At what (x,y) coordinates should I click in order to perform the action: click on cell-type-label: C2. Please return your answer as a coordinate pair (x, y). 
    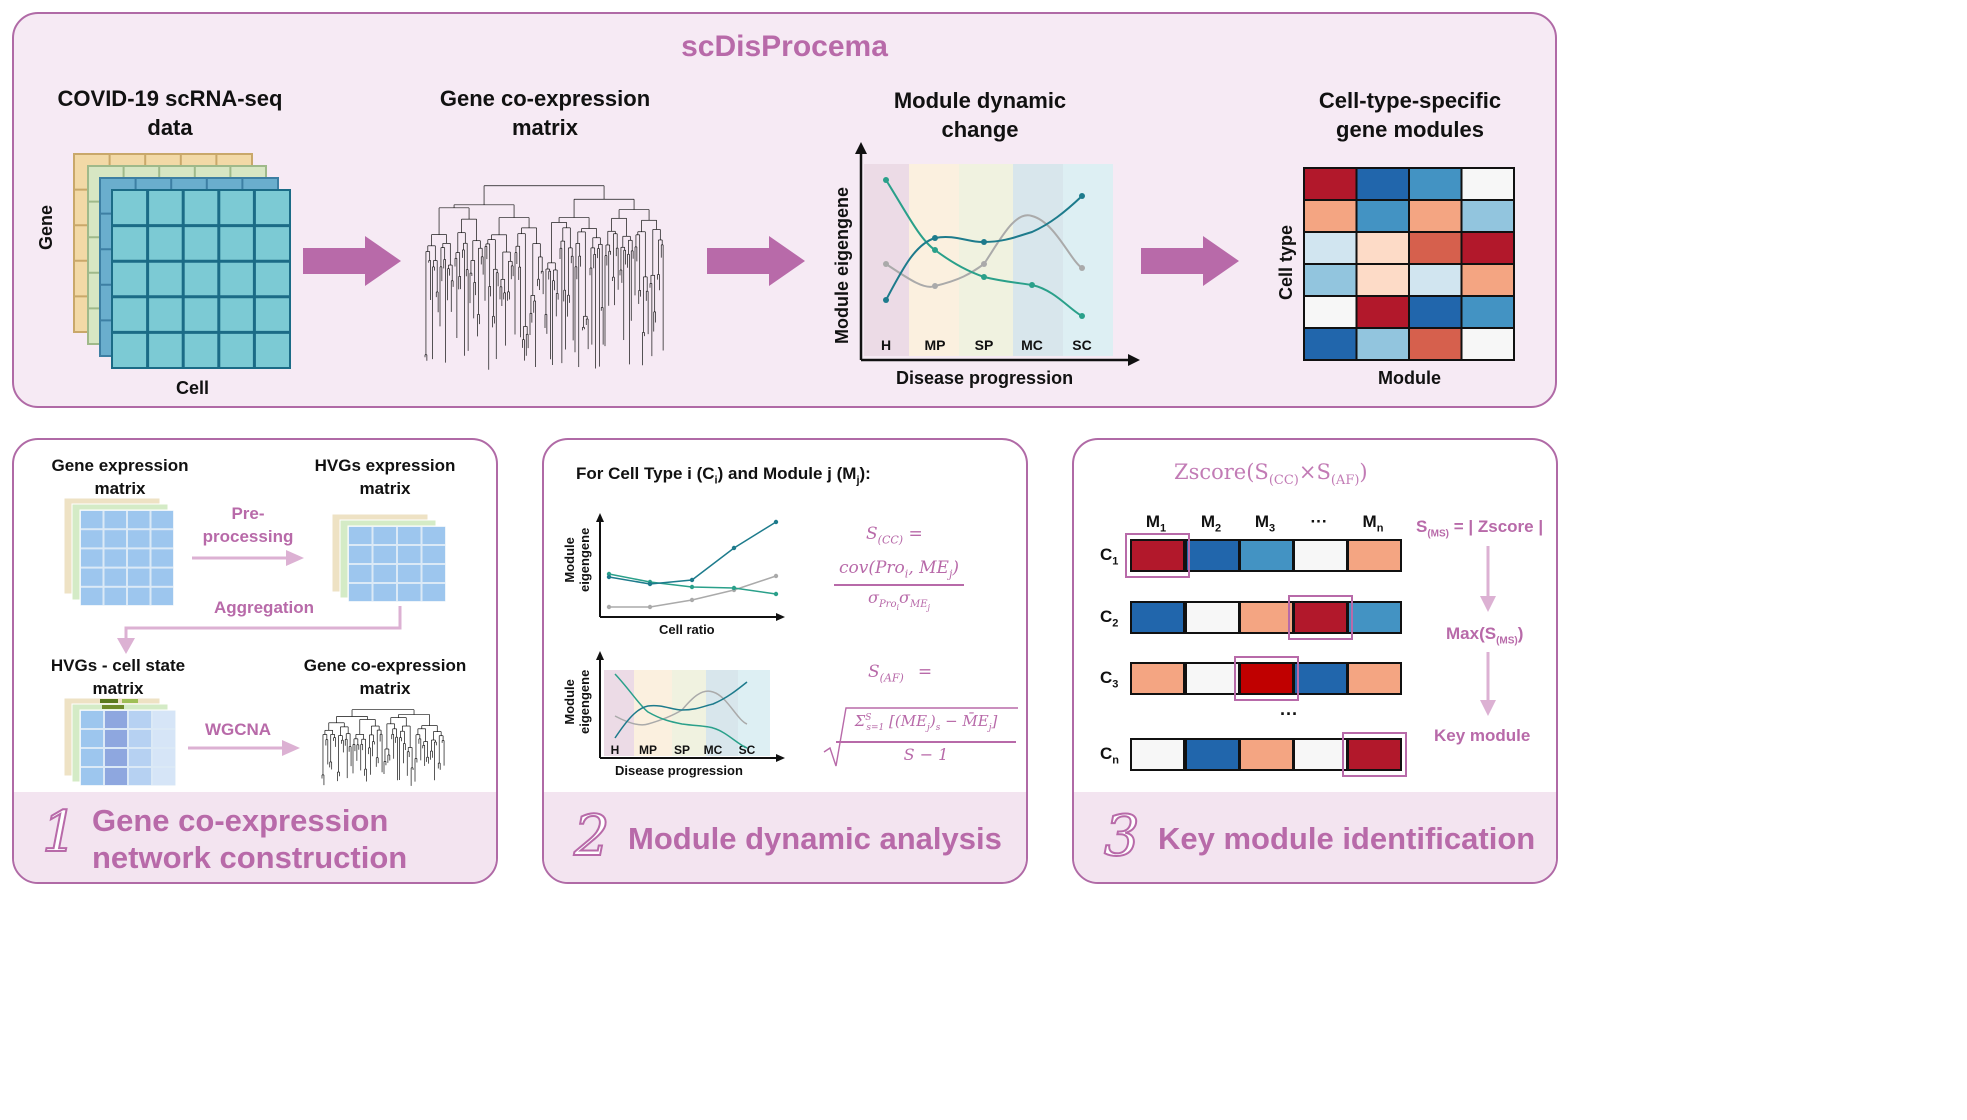
    Looking at the image, I should click on (1109, 618).